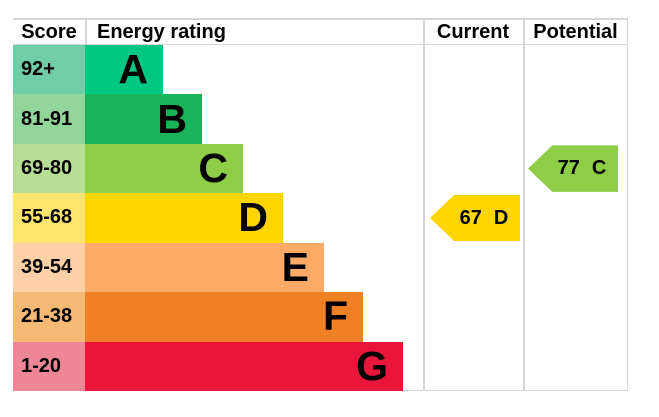 Image resolution: width=659 pixels, height=417 pixels. Describe the element at coordinates (295, 266) in the screenshot. I see `band-letter-e: E` at that location.